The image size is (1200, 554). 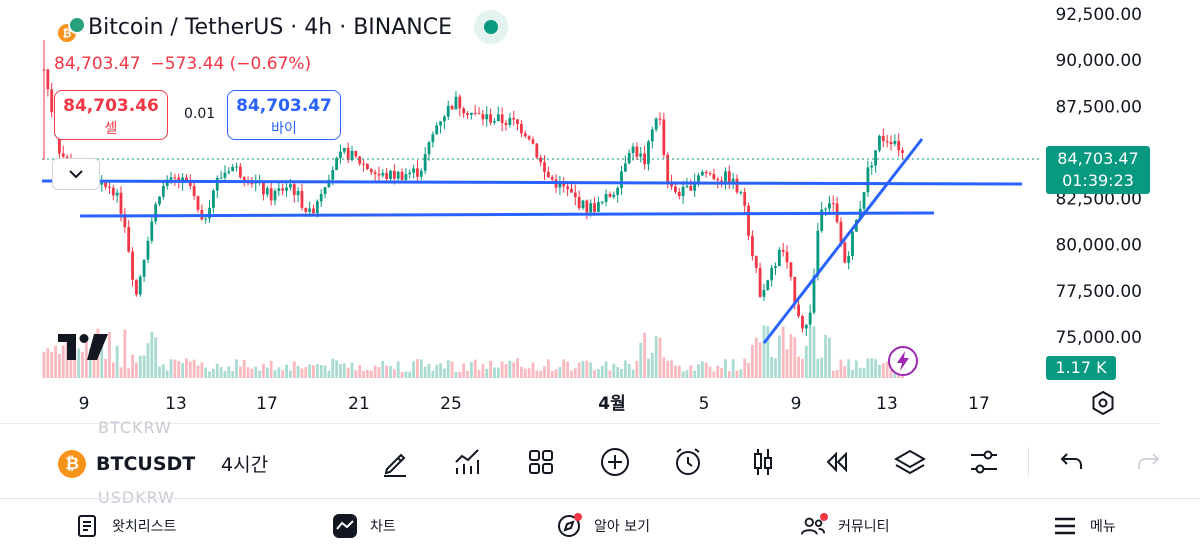 I want to click on nav-community: 커뮤니티, so click(x=845, y=526).